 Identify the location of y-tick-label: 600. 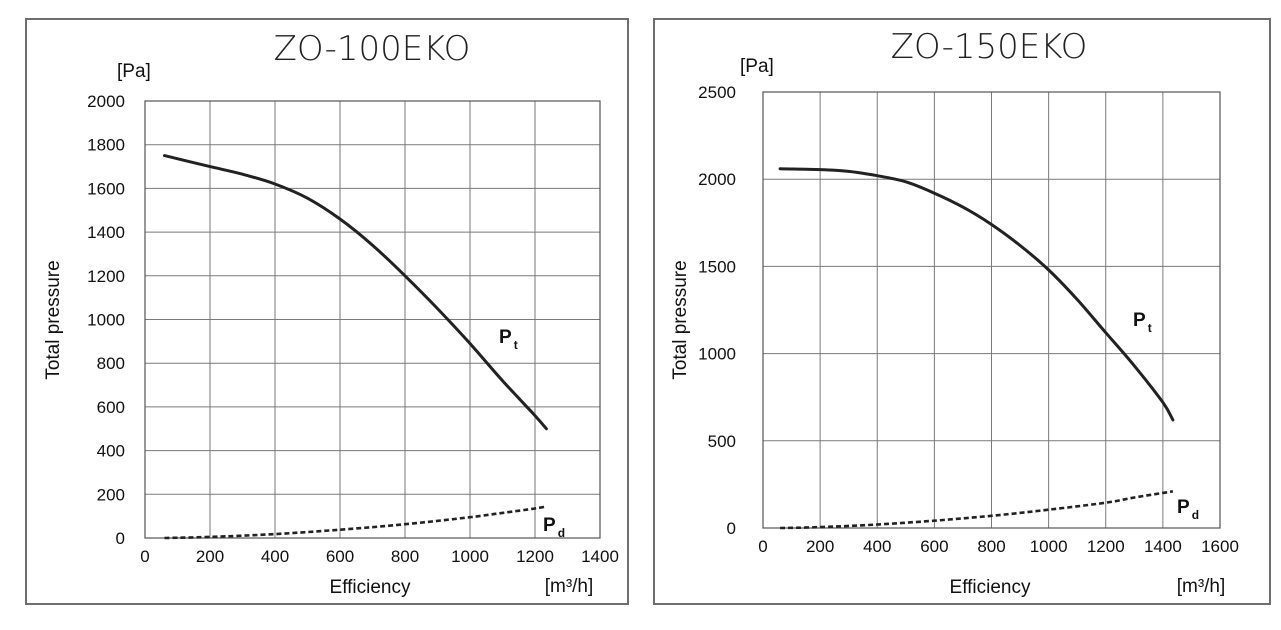
(111, 407).